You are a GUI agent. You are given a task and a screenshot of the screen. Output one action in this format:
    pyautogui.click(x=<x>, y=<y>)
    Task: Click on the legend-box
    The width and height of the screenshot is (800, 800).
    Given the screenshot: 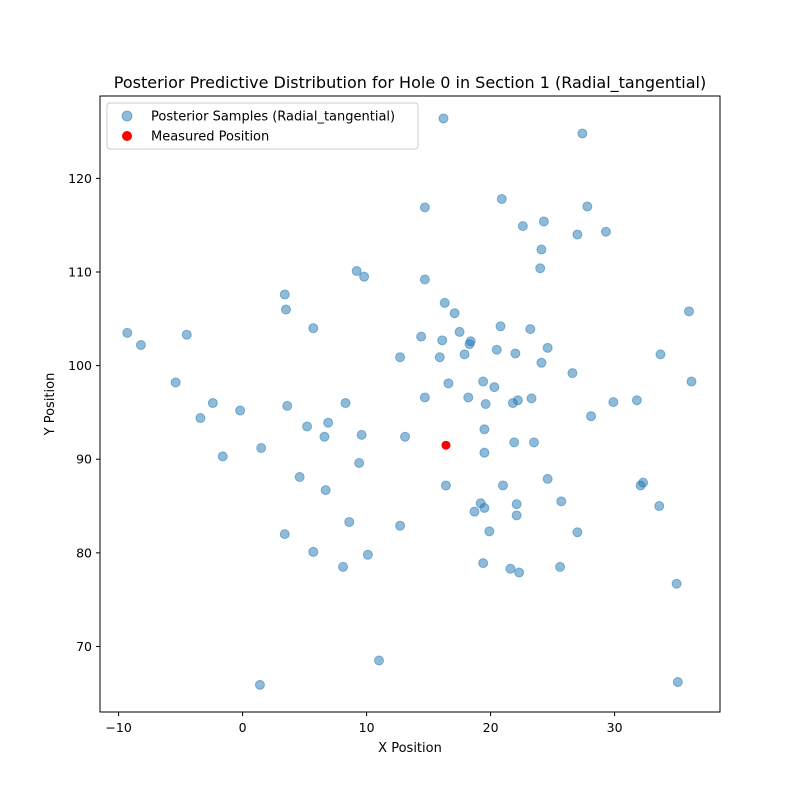 What is the action you would take?
    pyautogui.click(x=262, y=126)
    